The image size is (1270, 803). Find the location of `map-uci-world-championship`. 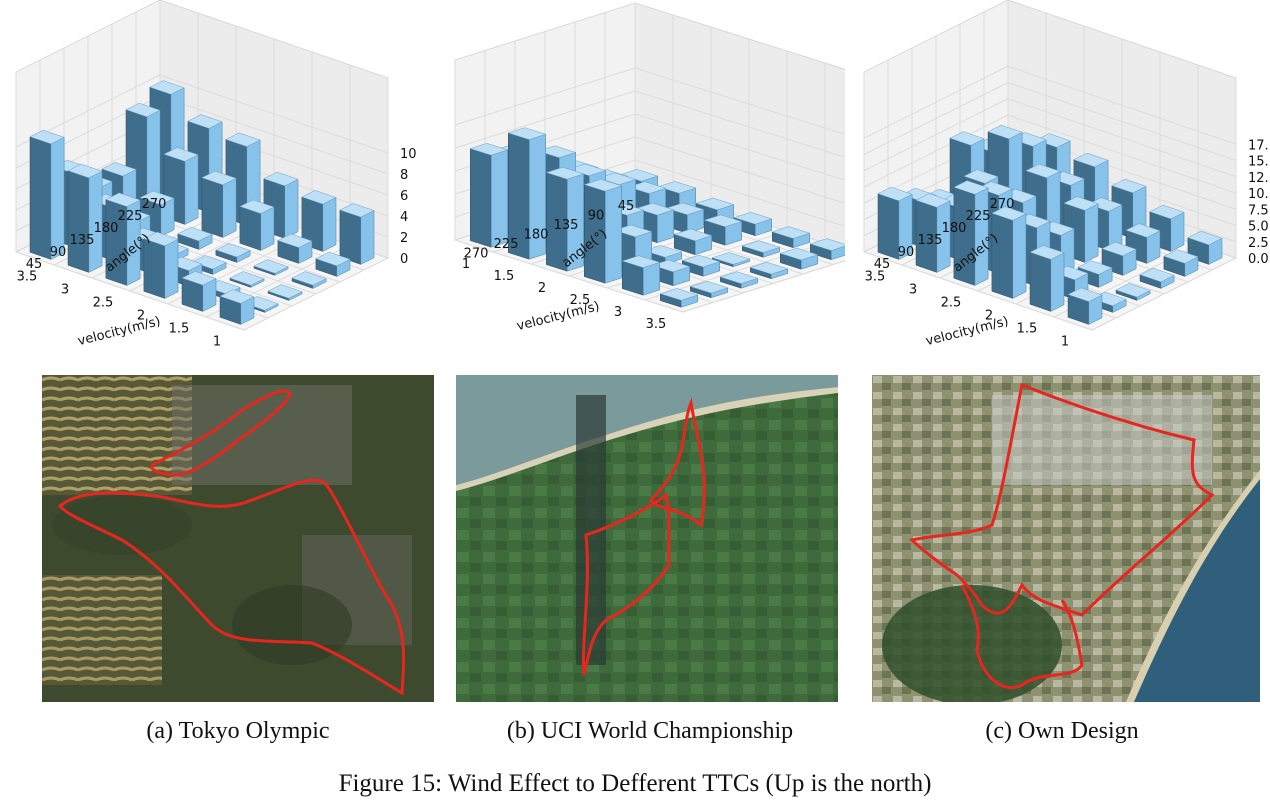

map-uci-world-championship is located at coordinates (647, 538).